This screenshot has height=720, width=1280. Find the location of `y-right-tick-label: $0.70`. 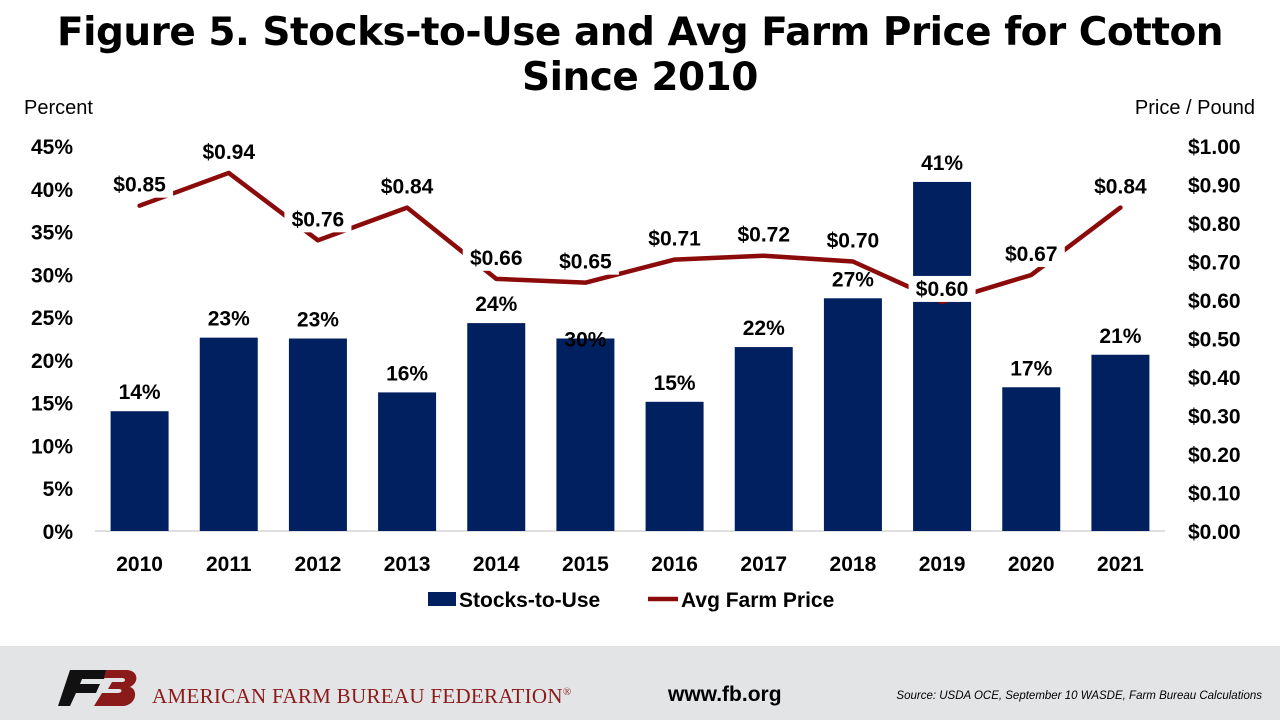

y-right-tick-label: $0.70 is located at coordinates (1214, 263).